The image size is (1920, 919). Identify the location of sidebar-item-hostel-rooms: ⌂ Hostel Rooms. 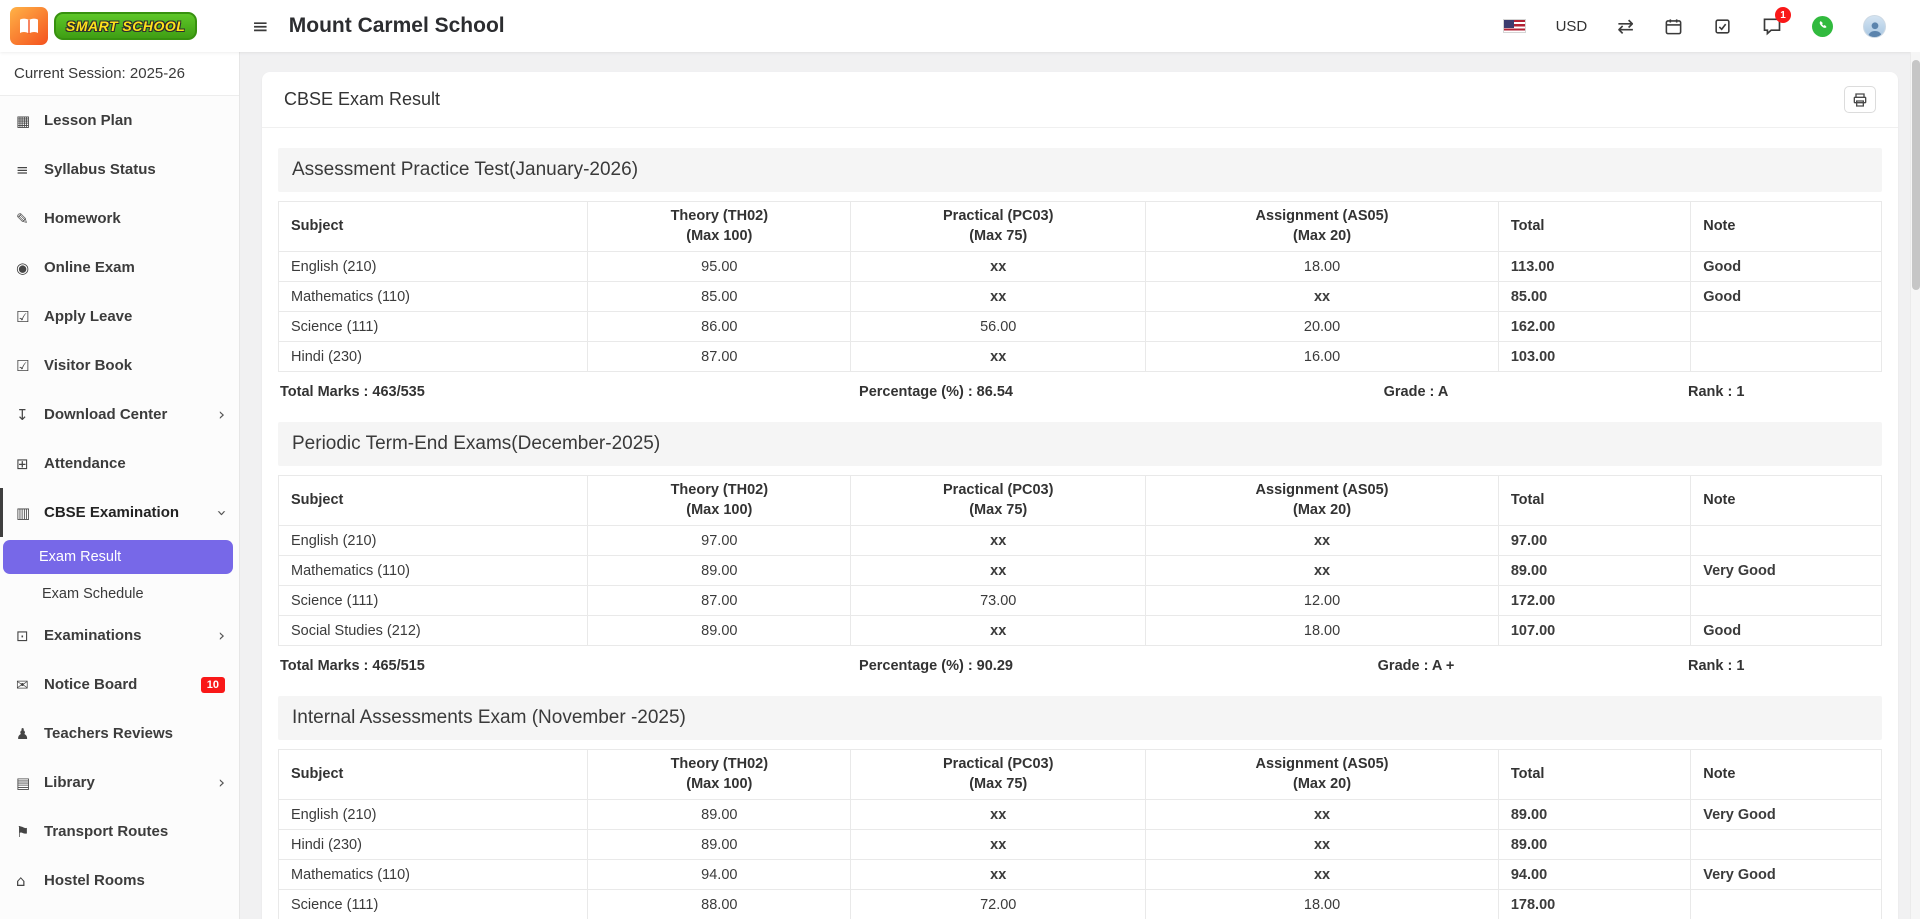
(119, 880).